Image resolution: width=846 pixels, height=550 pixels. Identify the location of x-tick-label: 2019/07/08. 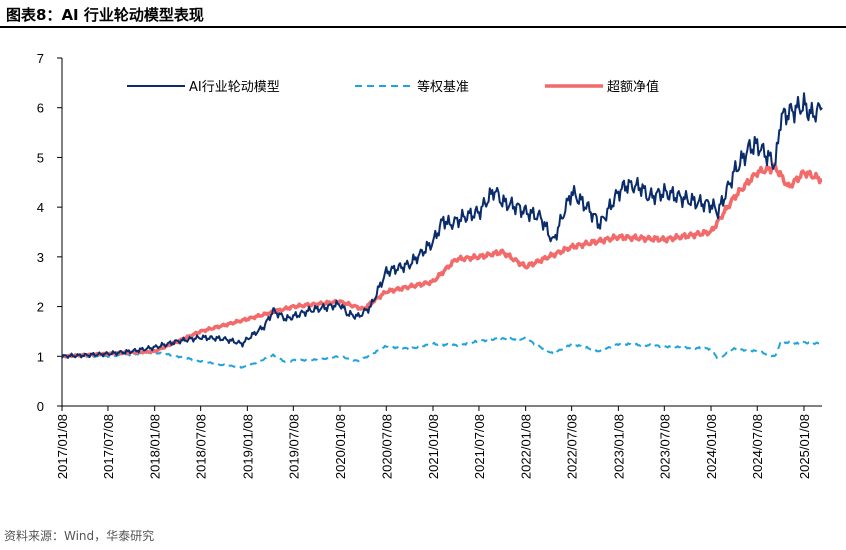
(293, 446).